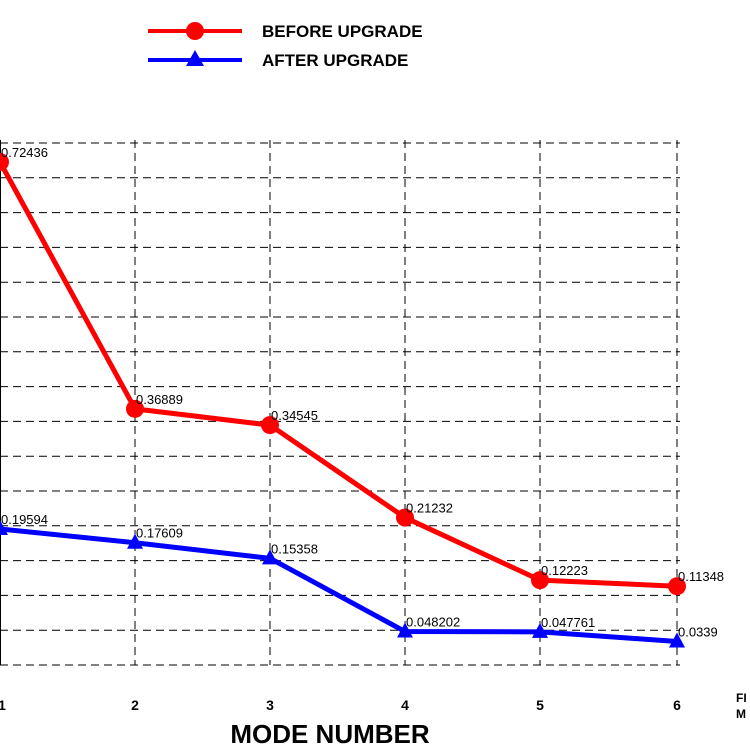  I want to click on data-label-before-4: 0.21232, so click(429, 508).